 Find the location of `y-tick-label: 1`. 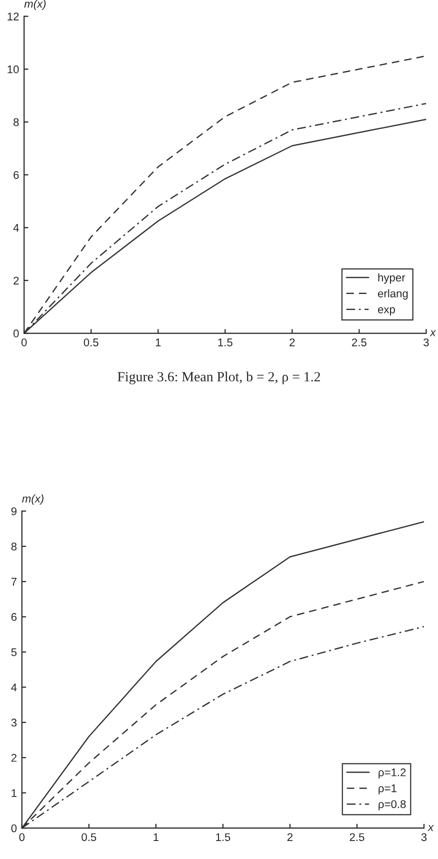

y-tick-label: 1 is located at coordinates (14, 793).